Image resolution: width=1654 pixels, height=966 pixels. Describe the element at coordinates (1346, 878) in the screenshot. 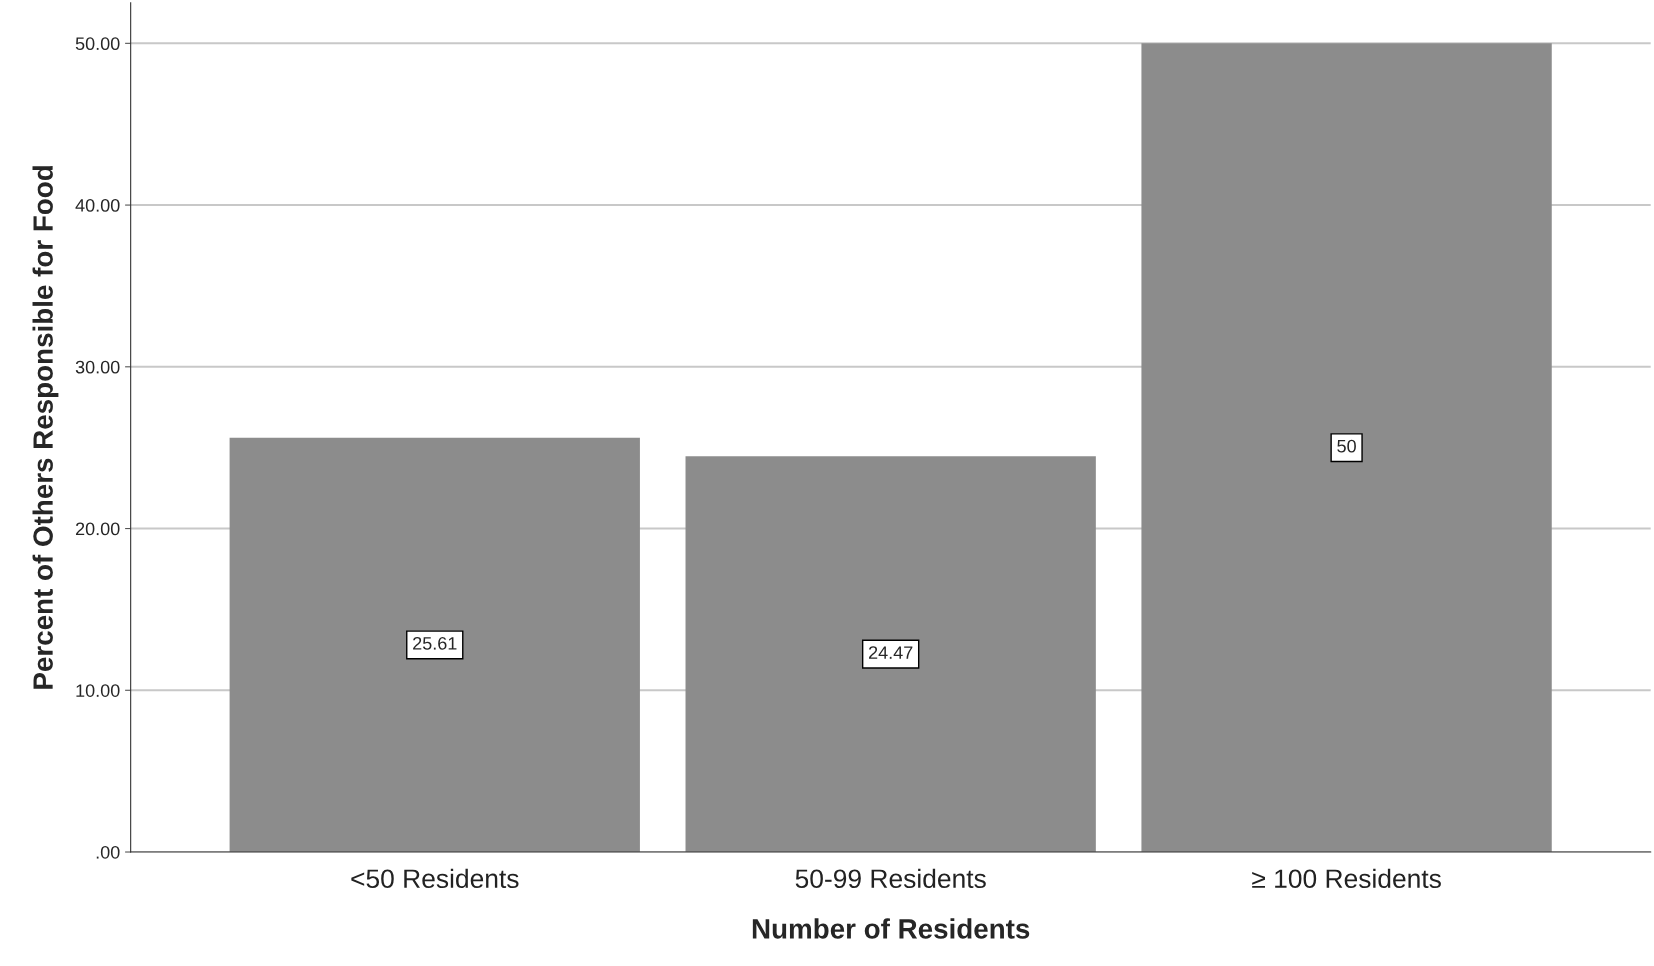

I see `x-tick-label: ≥ 100 Residents` at that location.